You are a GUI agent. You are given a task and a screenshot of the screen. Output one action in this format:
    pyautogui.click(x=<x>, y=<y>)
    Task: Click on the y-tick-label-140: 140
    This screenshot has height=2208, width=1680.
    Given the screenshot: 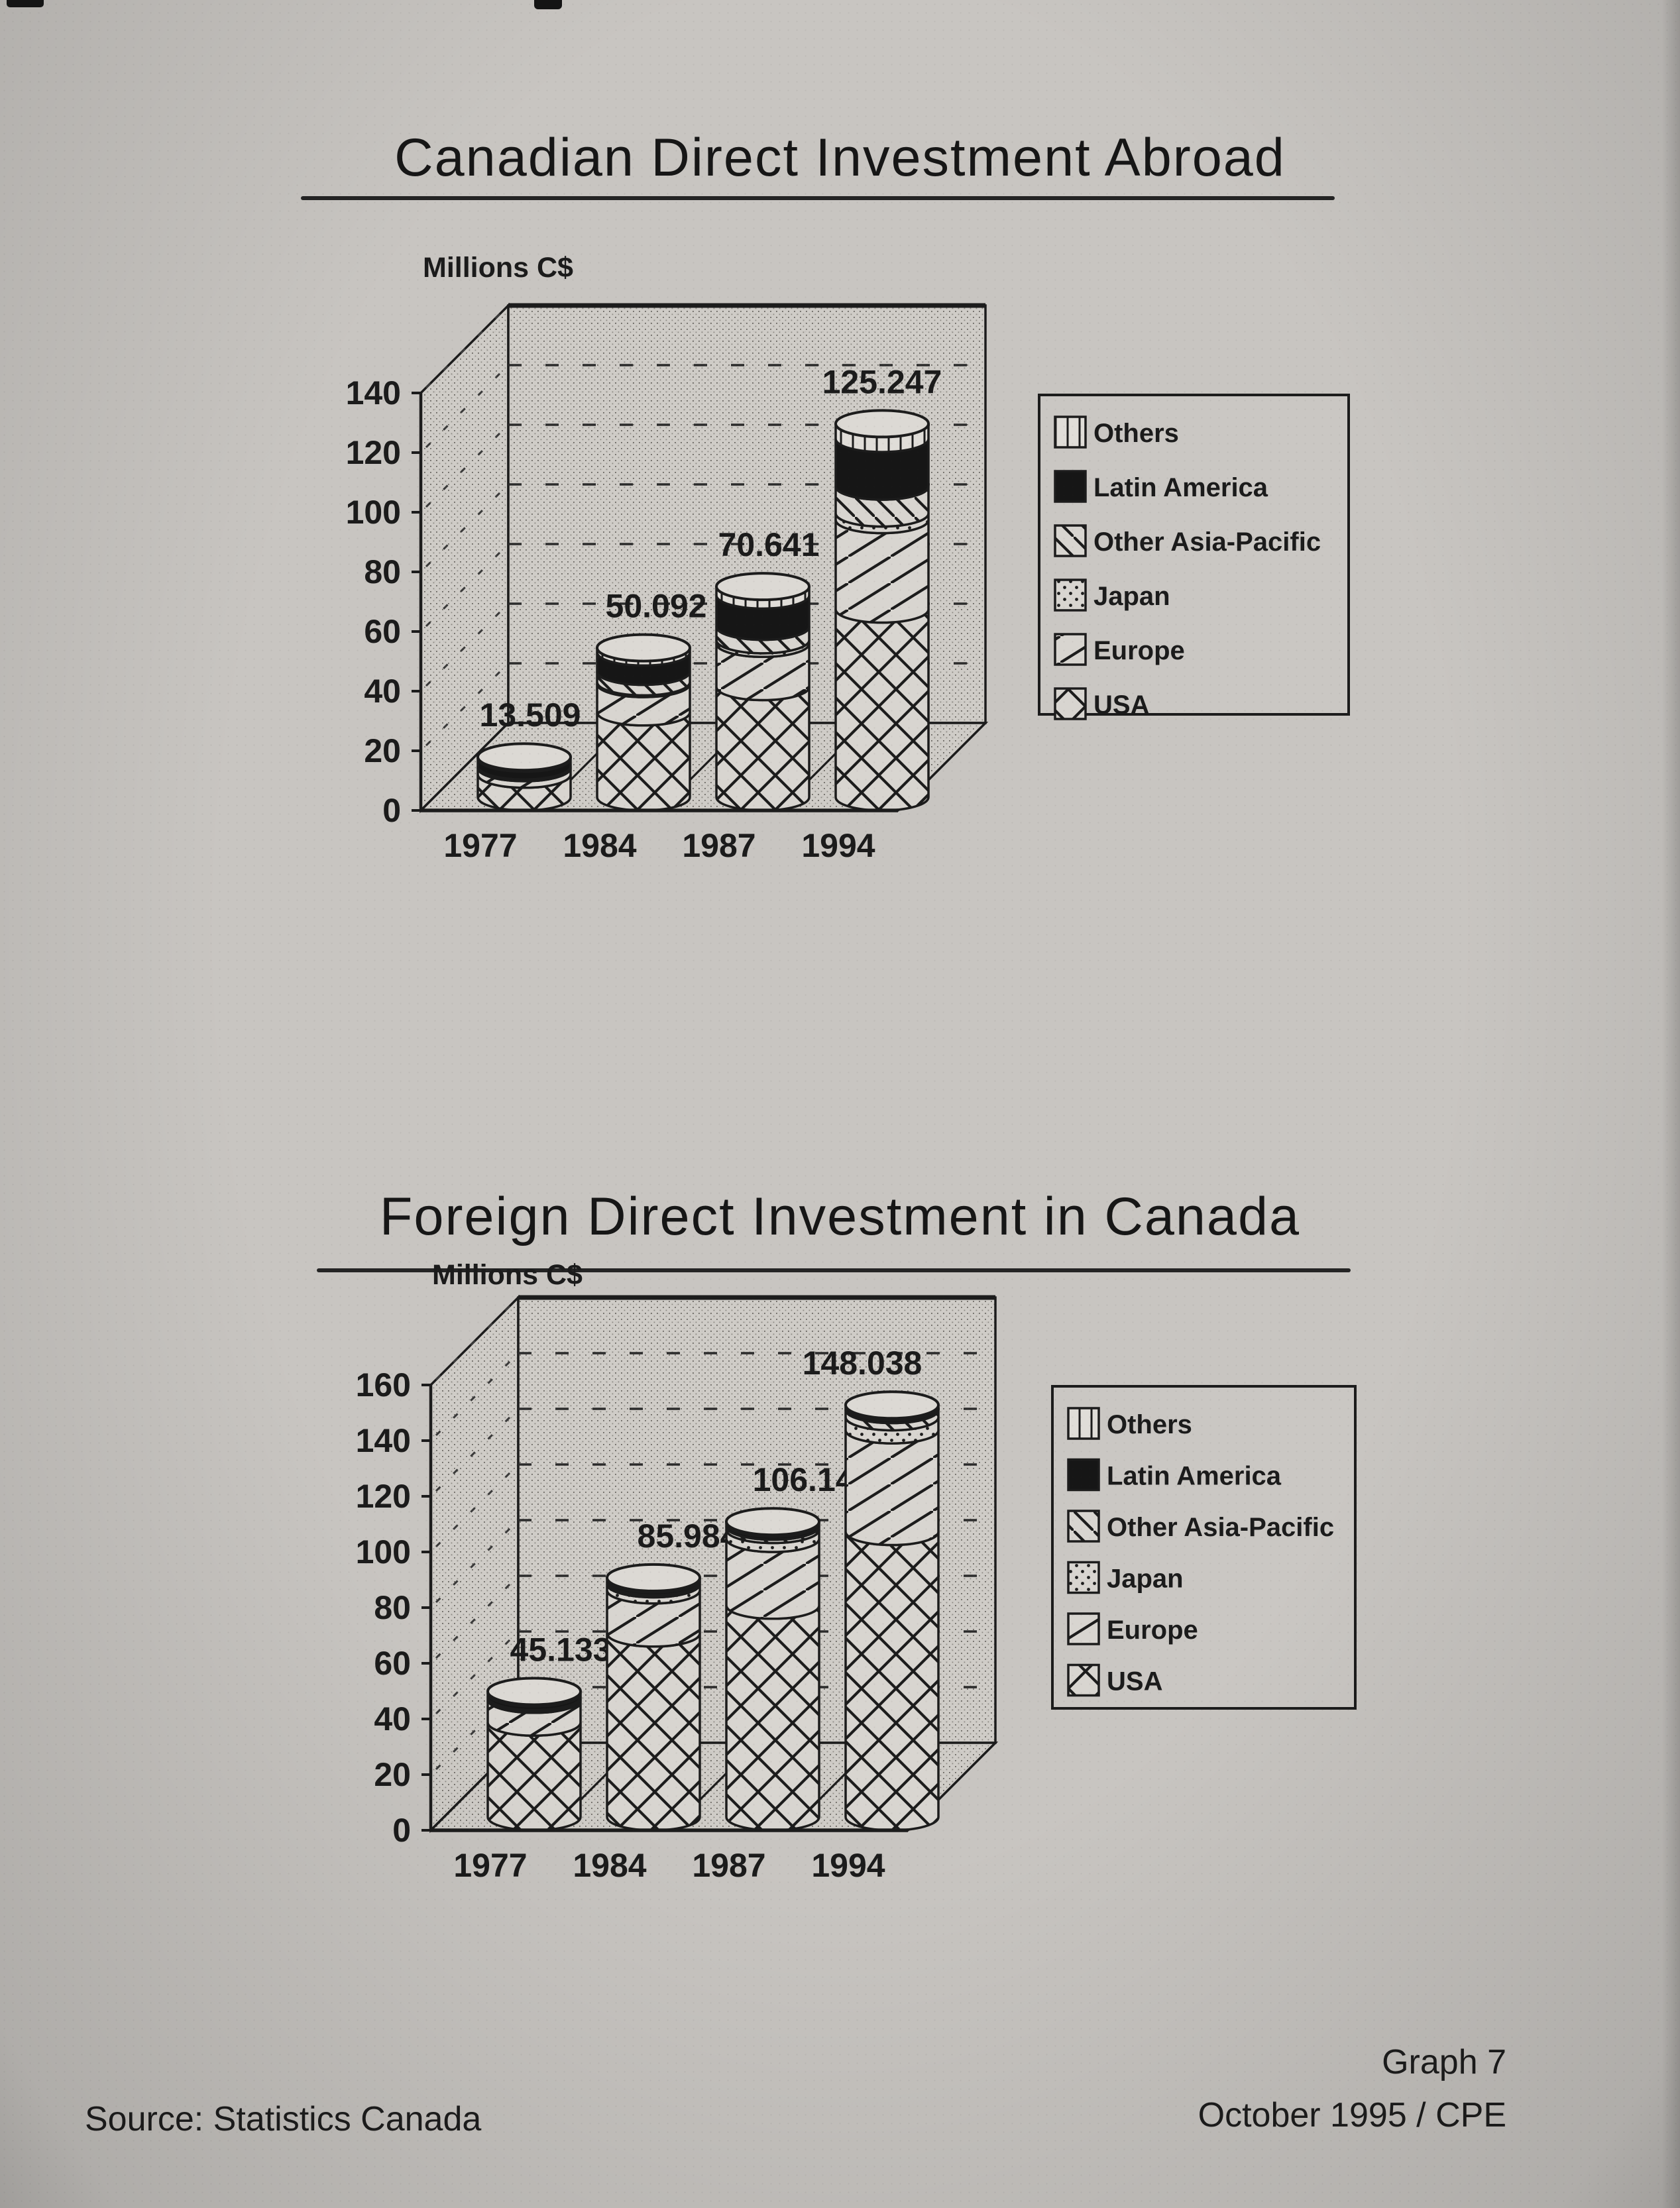 What is the action you would take?
    pyautogui.click(x=374, y=393)
    